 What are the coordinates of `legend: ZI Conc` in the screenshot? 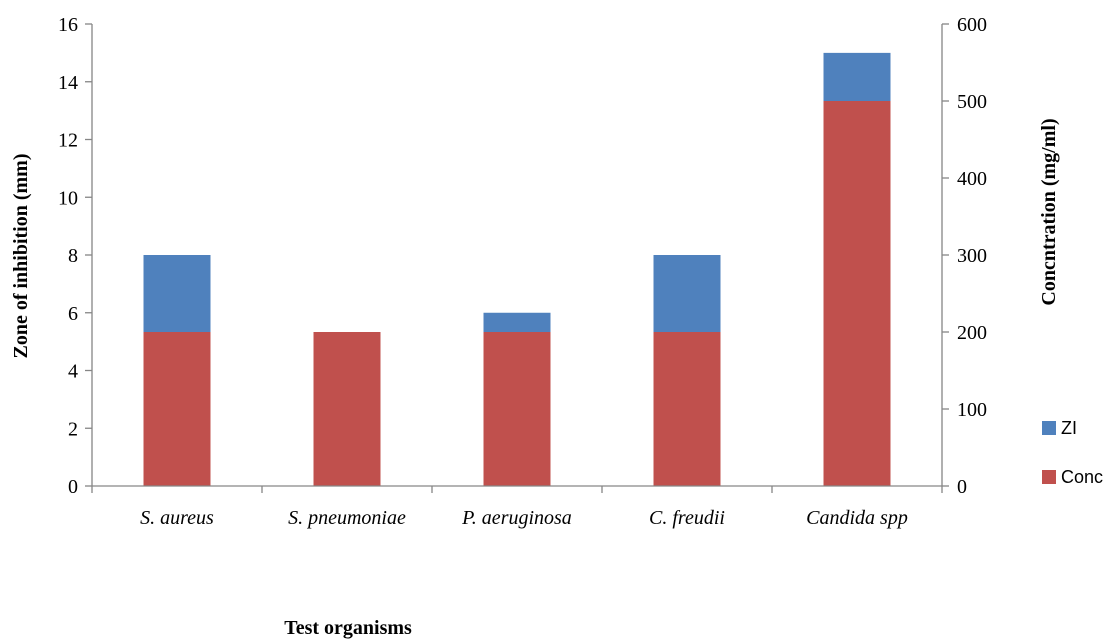 It's located at (1072, 452).